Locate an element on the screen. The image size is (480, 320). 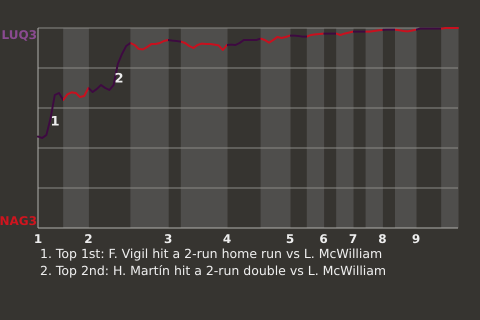
x-tick-label: 9 is located at coordinates (416, 239).